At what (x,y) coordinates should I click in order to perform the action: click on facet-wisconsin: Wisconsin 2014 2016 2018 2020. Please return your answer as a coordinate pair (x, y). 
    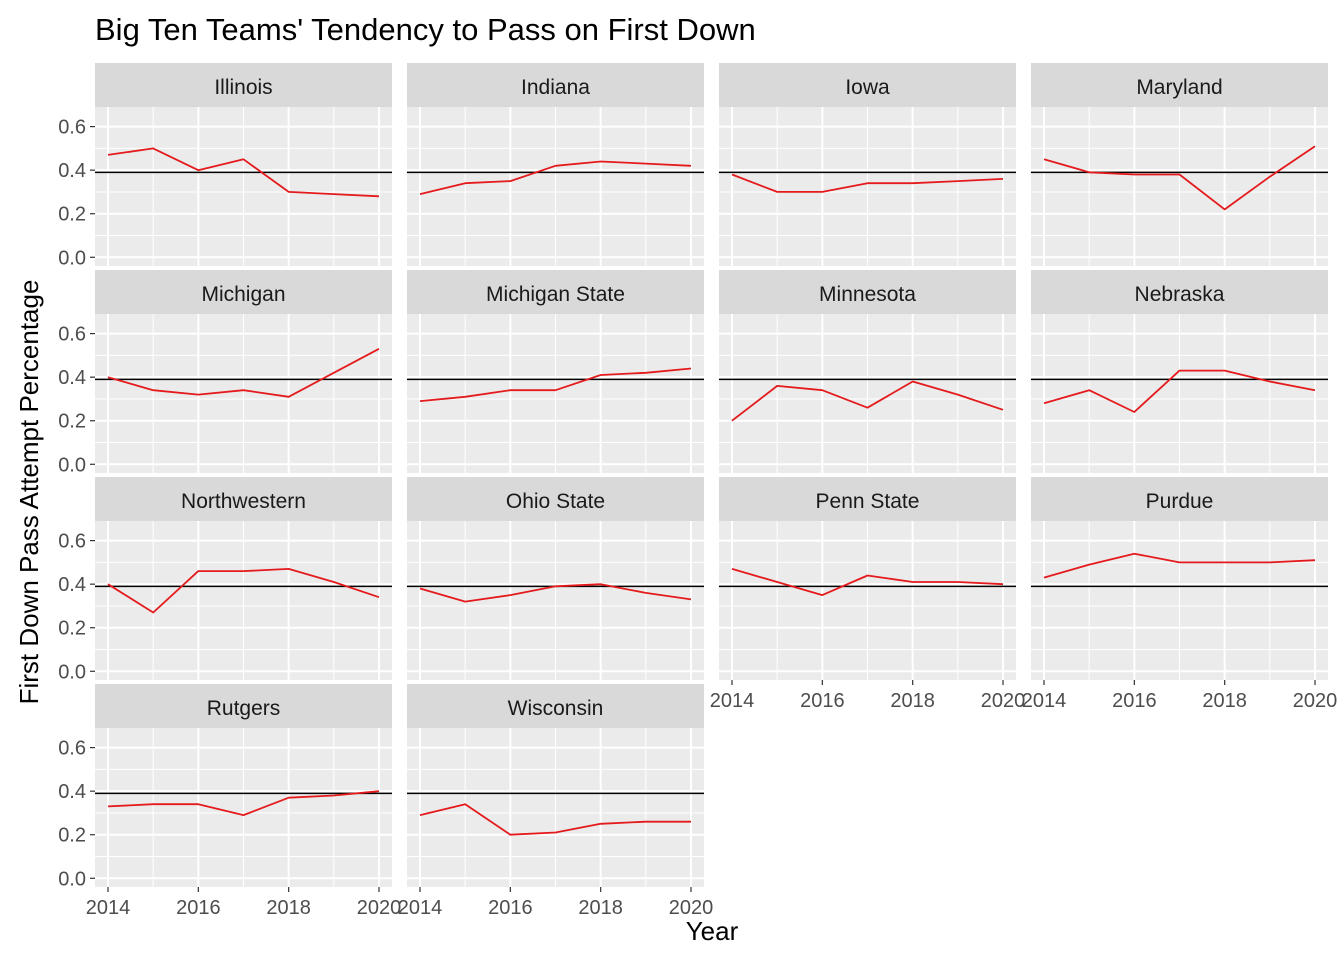
    Looking at the image, I should click on (556, 801).